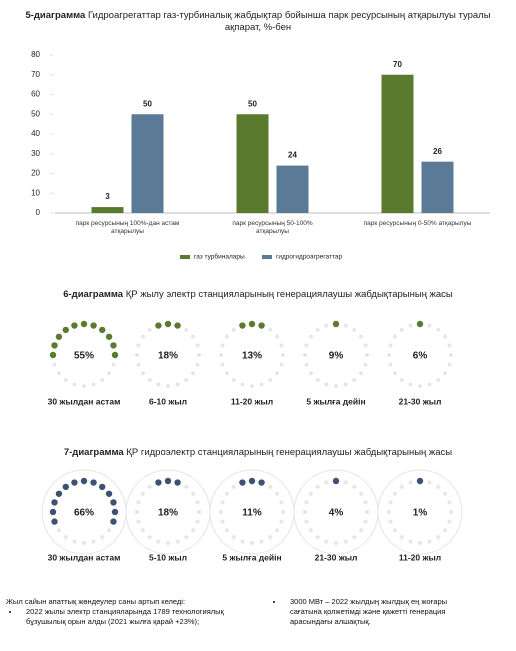  I want to click on y-tick-label: 10, so click(35, 192).